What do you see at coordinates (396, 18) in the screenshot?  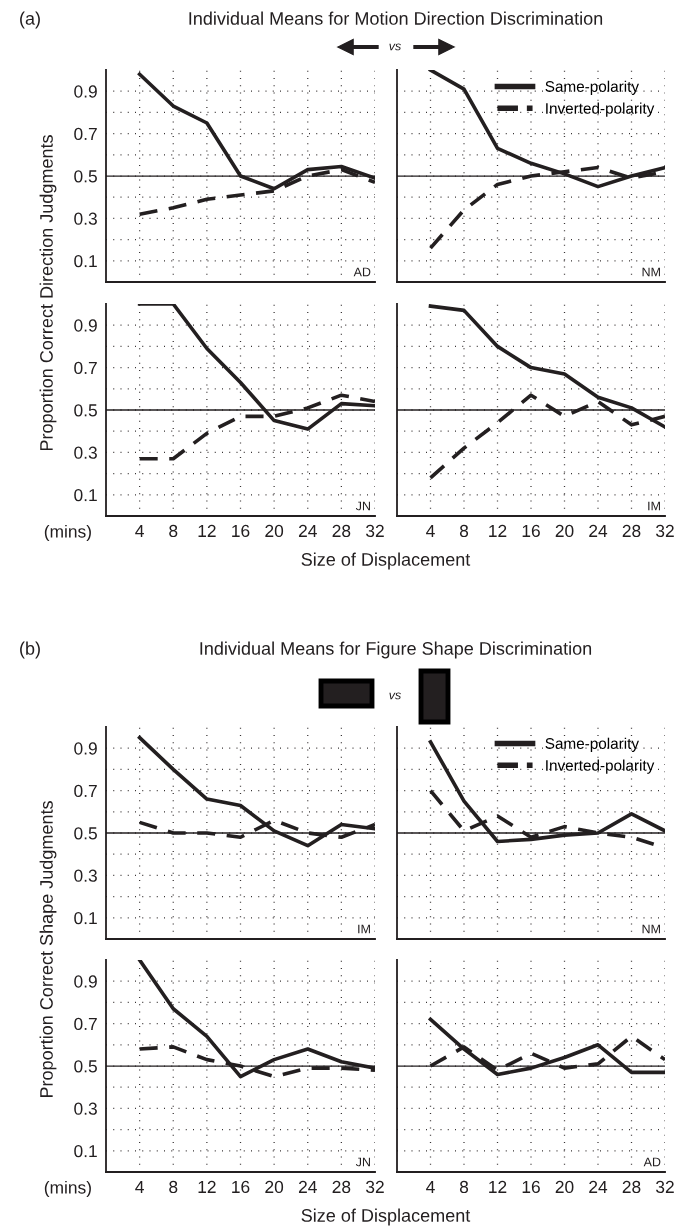 I see `chart-title: Individual Means for Motion Direction Discrimination` at bounding box center [396, 18].